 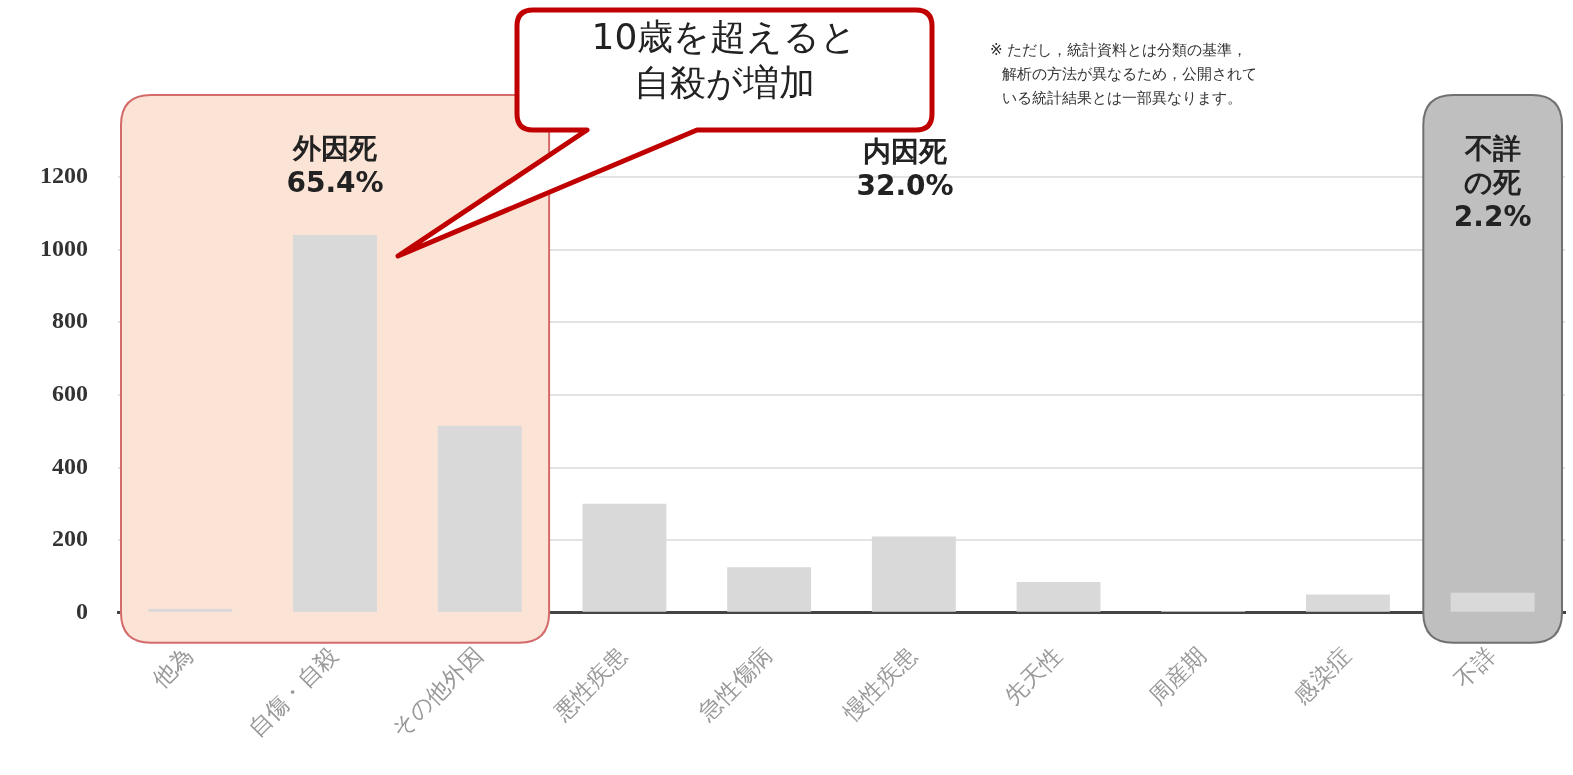 I want to click on x-tick-label: 慢性疾患, so click(x=879, y=684).